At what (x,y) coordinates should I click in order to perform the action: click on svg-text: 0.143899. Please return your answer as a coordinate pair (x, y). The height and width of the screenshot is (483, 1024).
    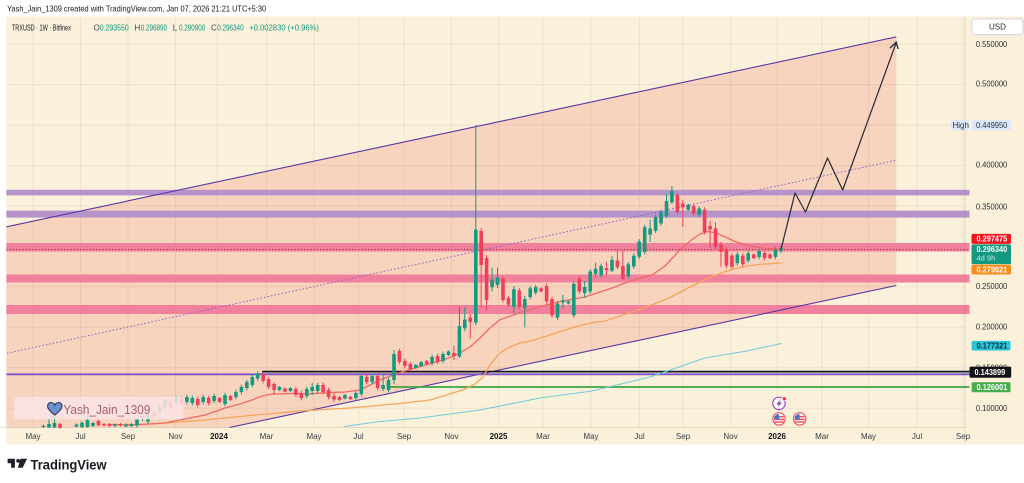
    Looking at the image, I should click on (990, 372).